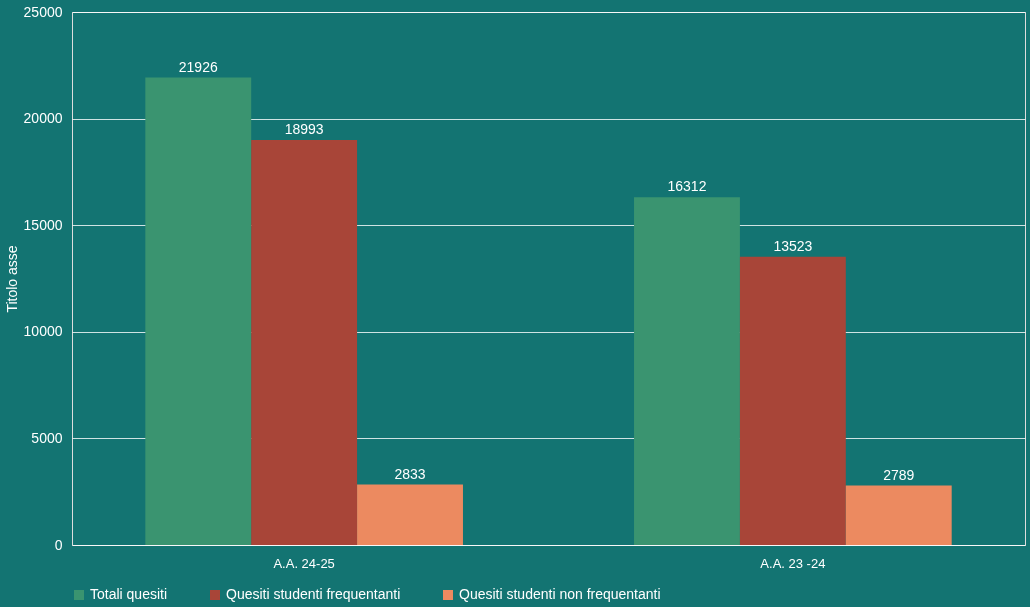 Image resolution: width=1030 pixels, height=607 pixels. I want to click on data-label: 16312, so click(687, 186).